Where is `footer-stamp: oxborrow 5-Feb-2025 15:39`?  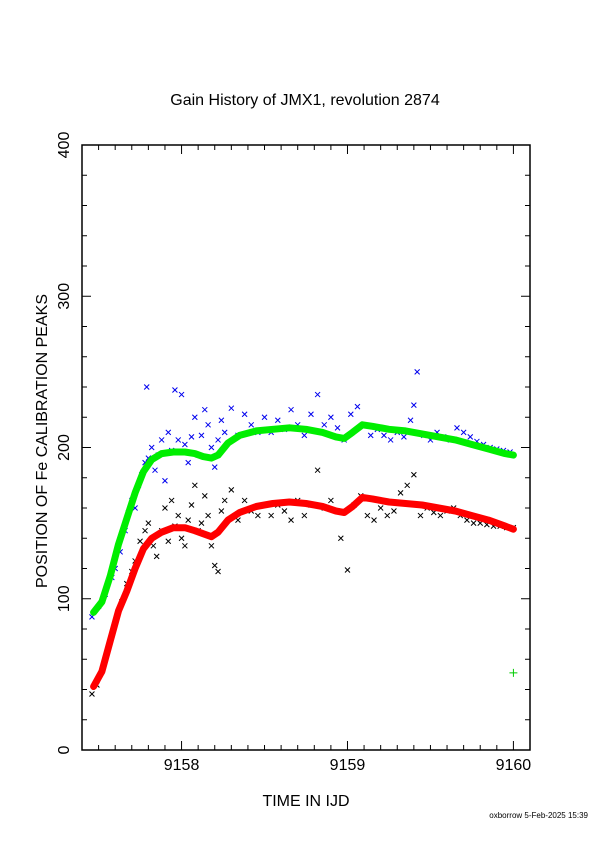
footer-stamp: oxborrow 5-Feb-2025 15:39 is located at coordinates (538, 815).